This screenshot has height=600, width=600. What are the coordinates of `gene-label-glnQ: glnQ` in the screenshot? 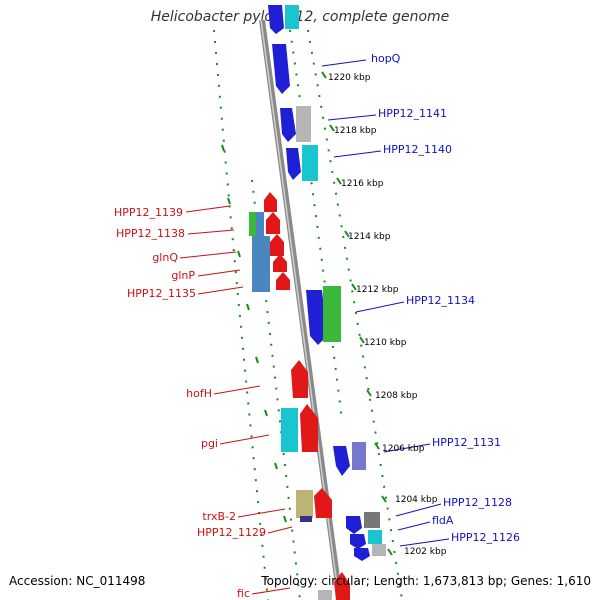 It's located at (165, 257).